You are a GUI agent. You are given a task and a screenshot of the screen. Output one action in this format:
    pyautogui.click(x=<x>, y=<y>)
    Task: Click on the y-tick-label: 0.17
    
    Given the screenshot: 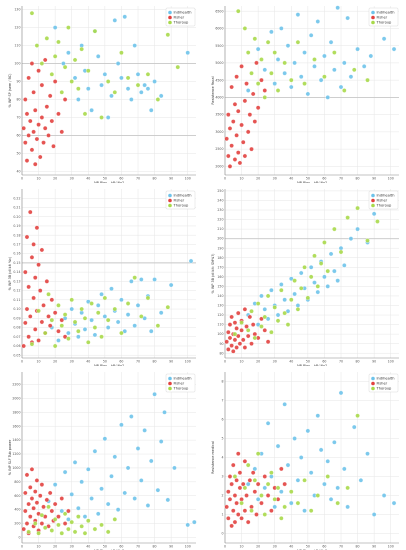 What is the action you would take?
    pyautogui.click(x=16, y=245)
    